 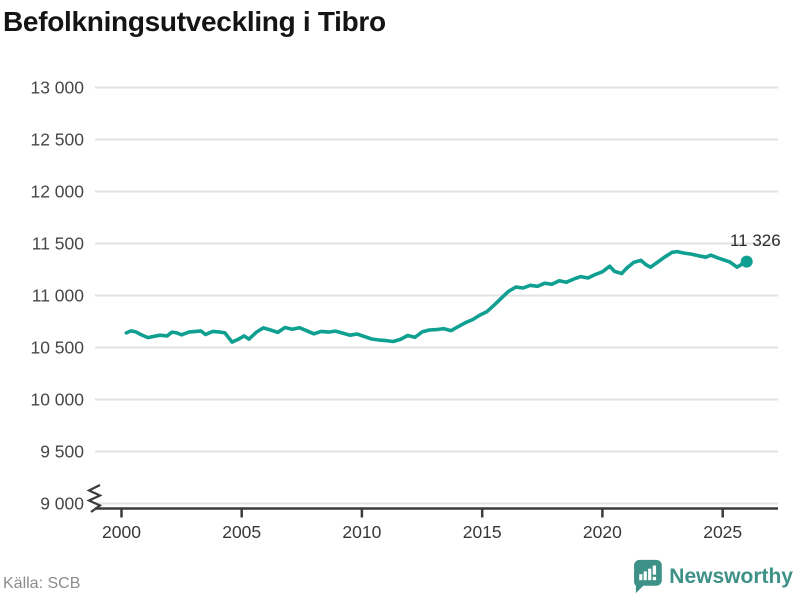 I want to click on x-tick-label: 2015, so click(x=482, y=532).